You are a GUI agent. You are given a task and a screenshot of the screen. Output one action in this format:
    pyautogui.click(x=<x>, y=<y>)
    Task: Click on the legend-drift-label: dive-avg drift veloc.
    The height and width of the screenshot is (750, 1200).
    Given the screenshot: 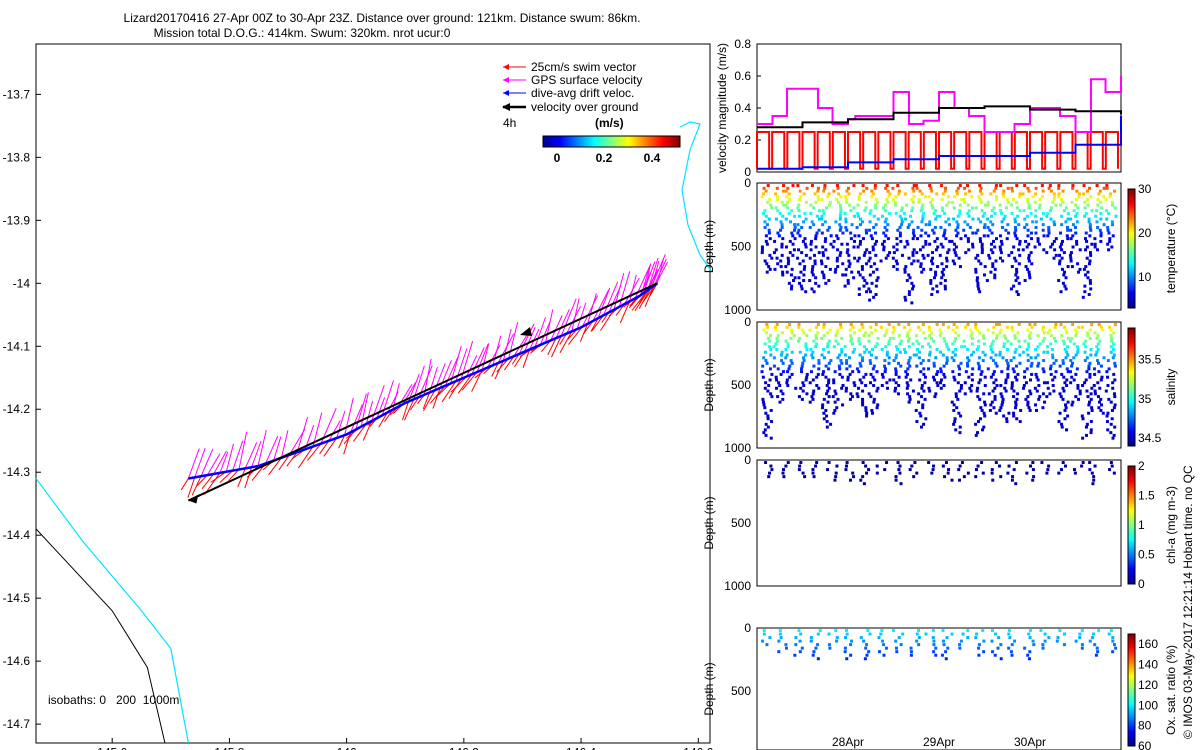 What is the action you would take?
    pyautogui.click(x=582, y=93)
    